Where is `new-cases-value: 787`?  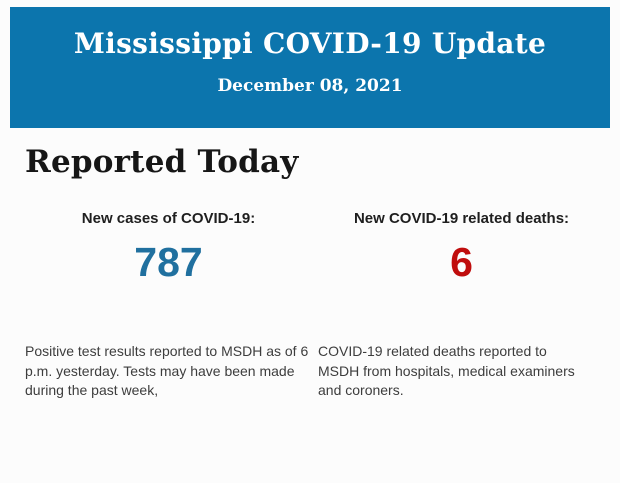 new-cases-value: 787 is located at coordinates (168, 262).